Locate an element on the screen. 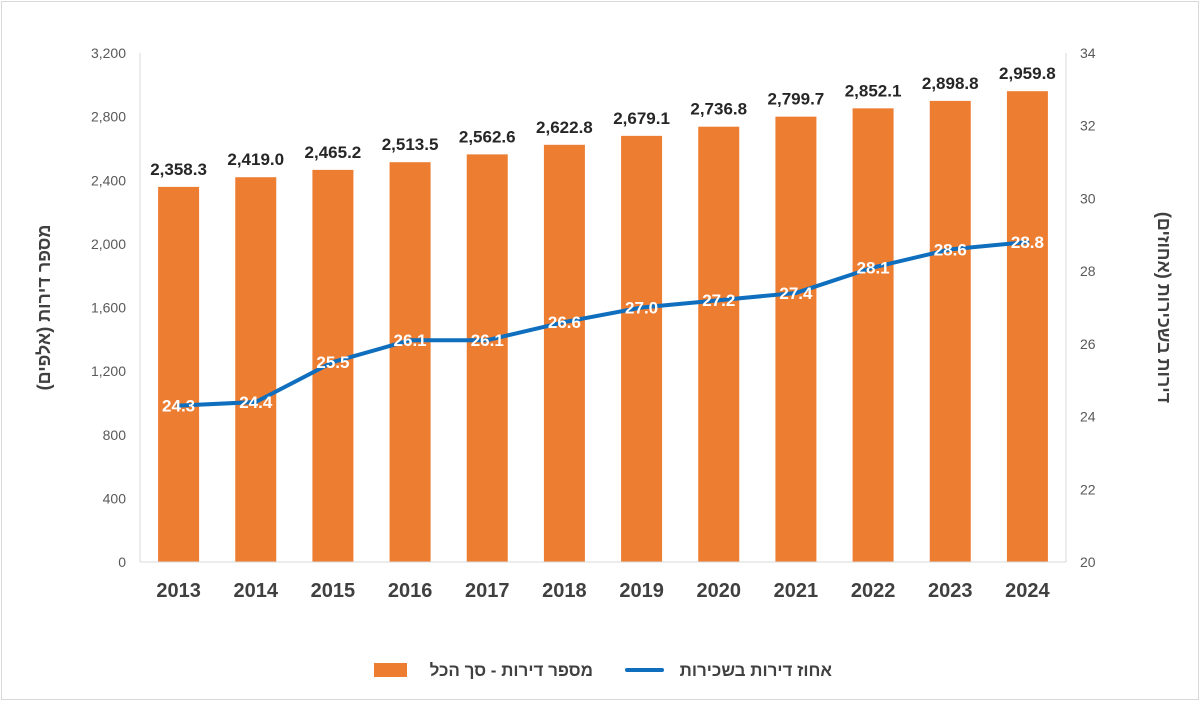 Image resolution: width=1200 pixels, height=701 pixels. bar-2020 is located at coordinates (719, 344).